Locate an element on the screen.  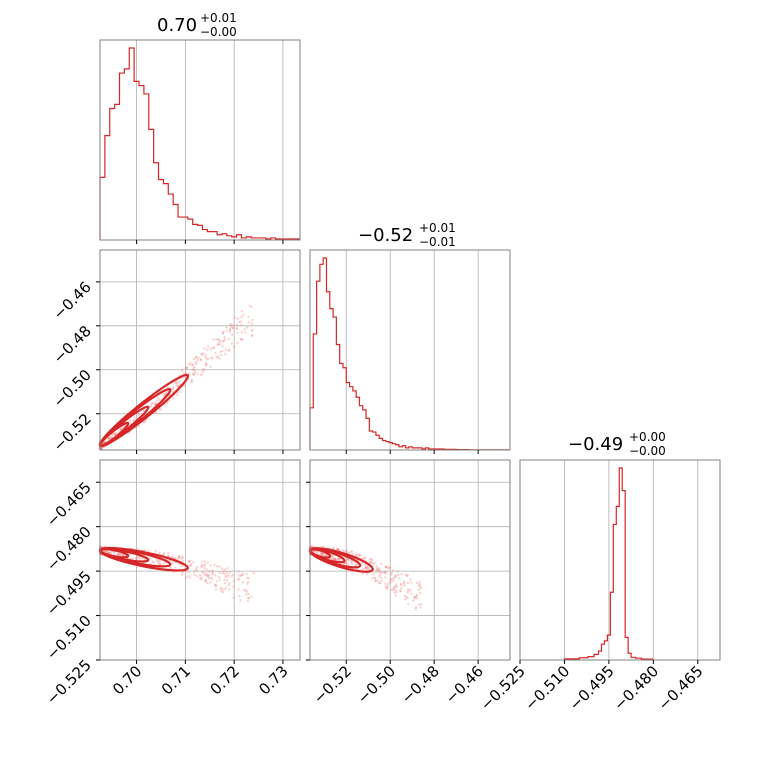
panel-1-0: −0.52−0.50−0.48−0.46 is located at coordinates (175, 352).